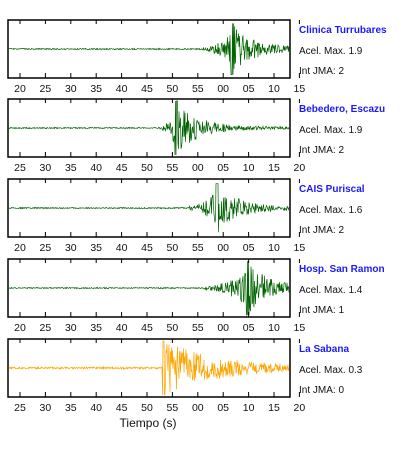 The image size is (410, 460). Describe the element at coordinates (343, 30) in the screenshot. I see `station-name: Clinica Turrubares` at that location.